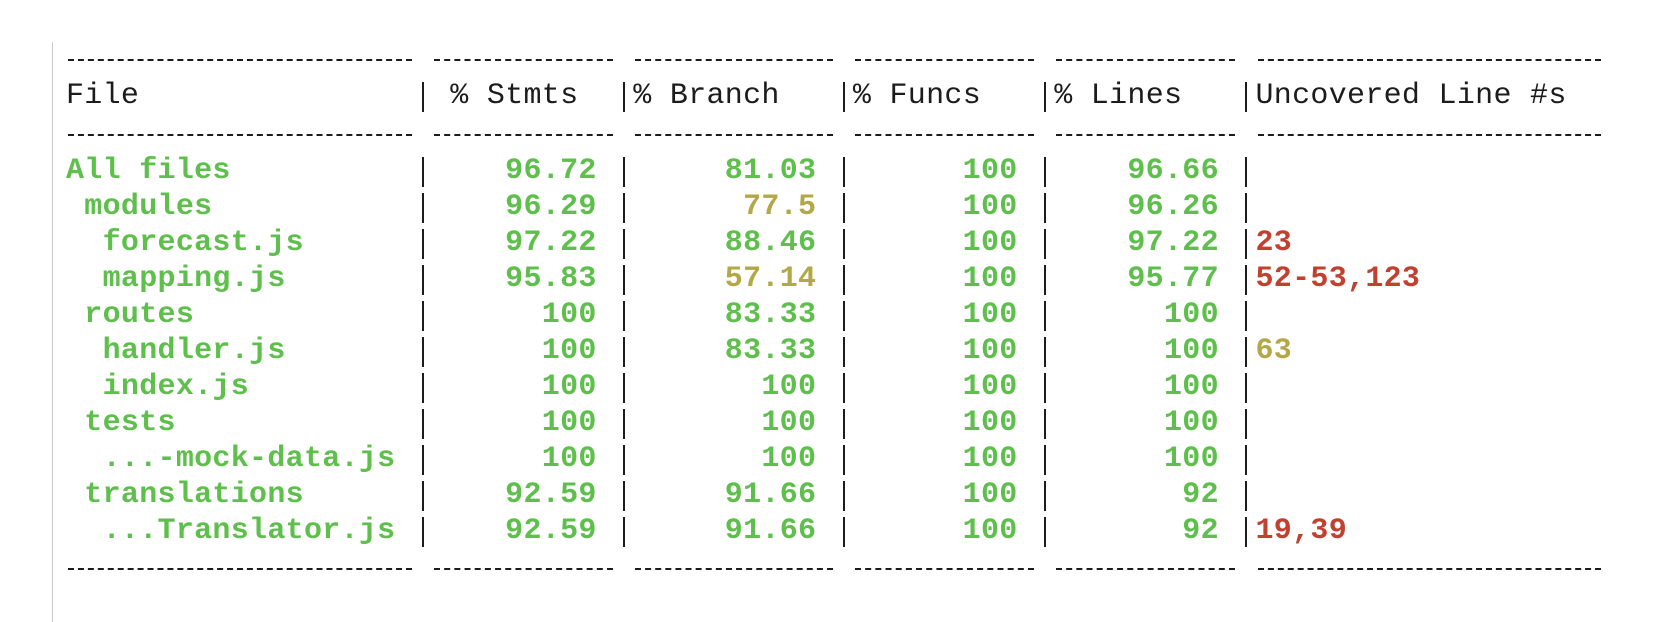 The image size is (1660, 622). Describe the element at coordinates (176, 279) in the screenshot. I see `file-name: mapping.js` at that location.